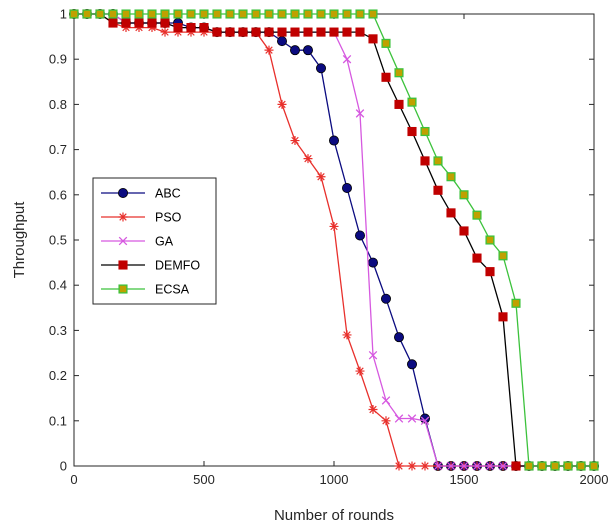 The image size is (615, 527). I want to click on x-tick-label-2000: 2000, so click(594, 479).